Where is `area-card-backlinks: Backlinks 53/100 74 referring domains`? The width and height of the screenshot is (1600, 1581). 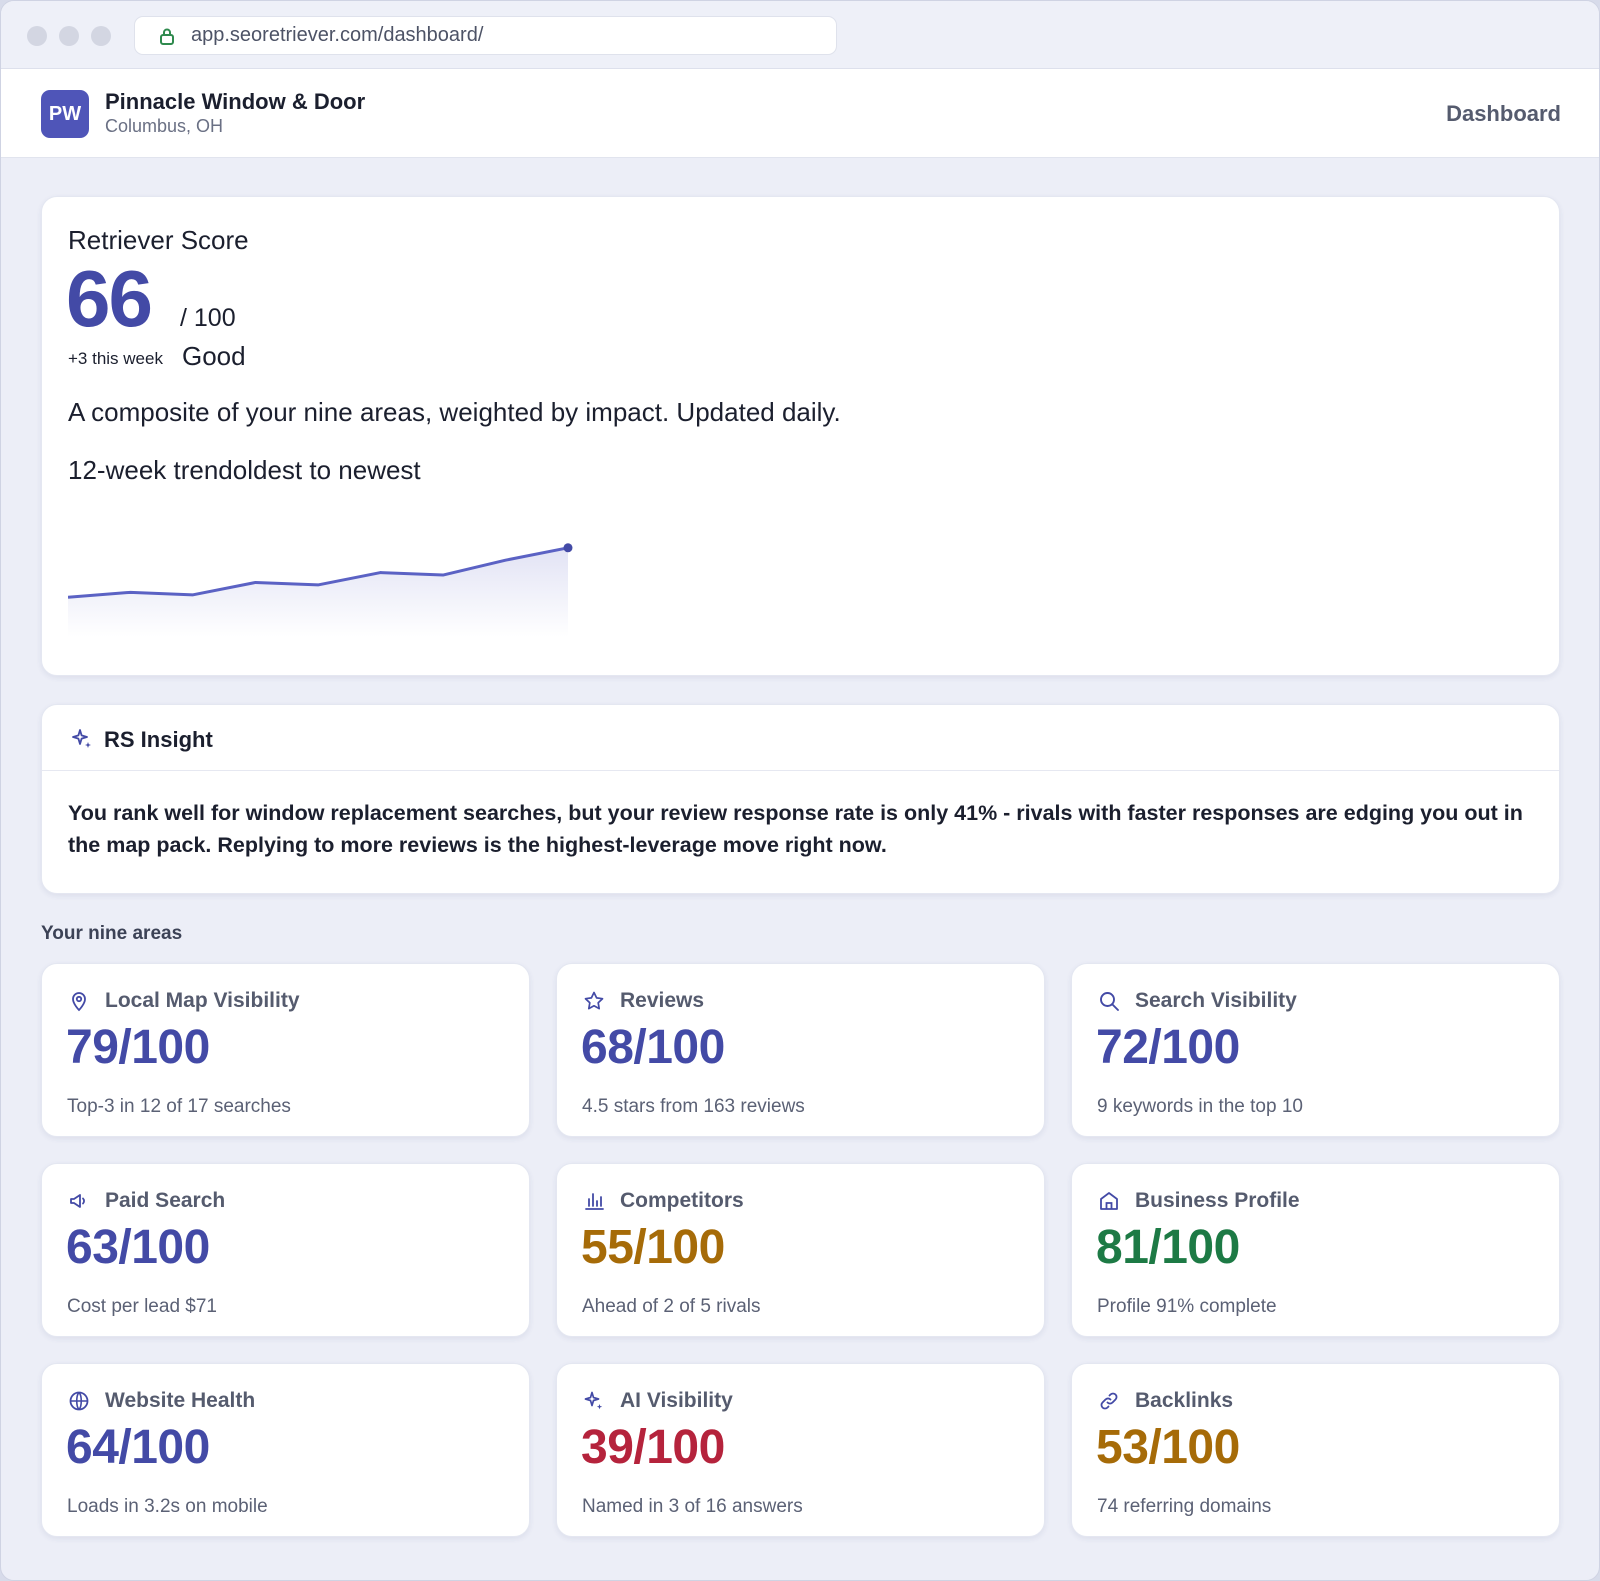
area-card-backlinks: Backlinks 53/100 74 referring domains is located at coordinates (1315, 1450).